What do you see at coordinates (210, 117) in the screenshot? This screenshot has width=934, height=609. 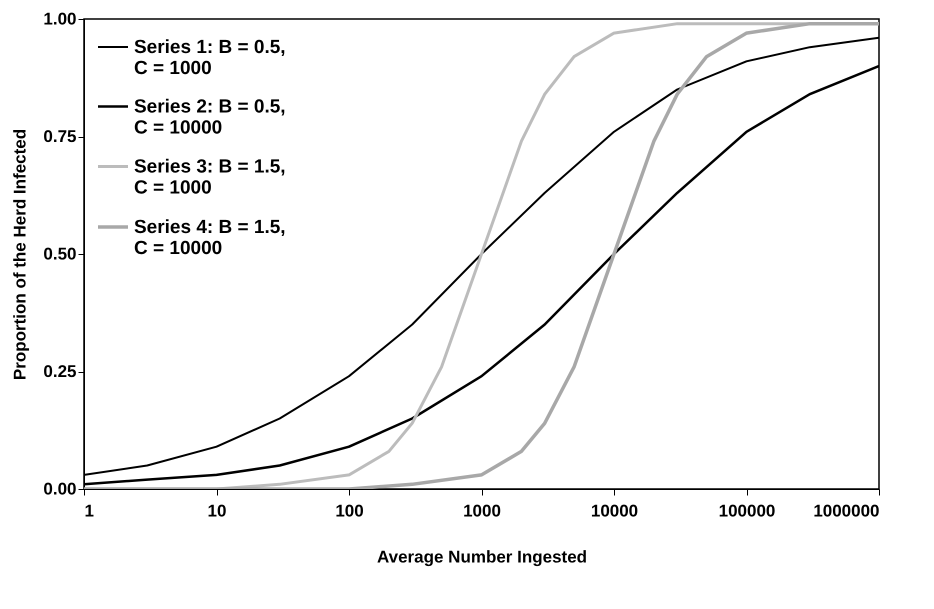 I see `legend-label: Series 2: B = 0.5, C = 10000` at bounding box center [210, 117].